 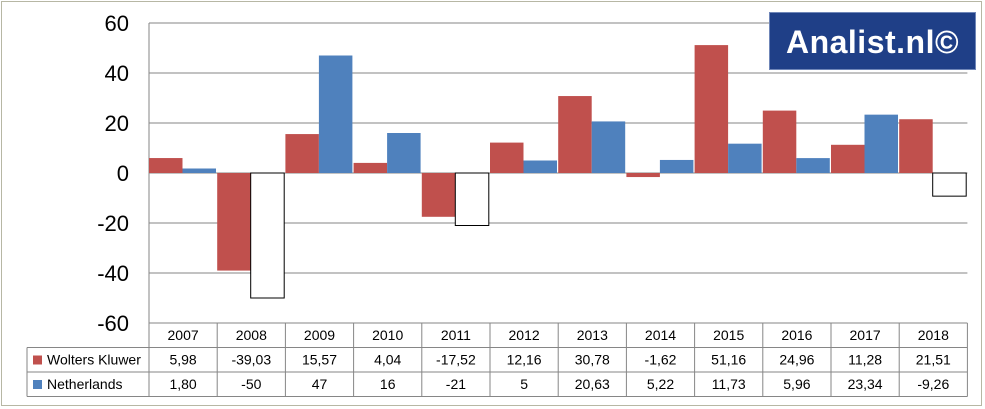 I want to click on bar-netherlands-2007, so click(x=199, y=170).